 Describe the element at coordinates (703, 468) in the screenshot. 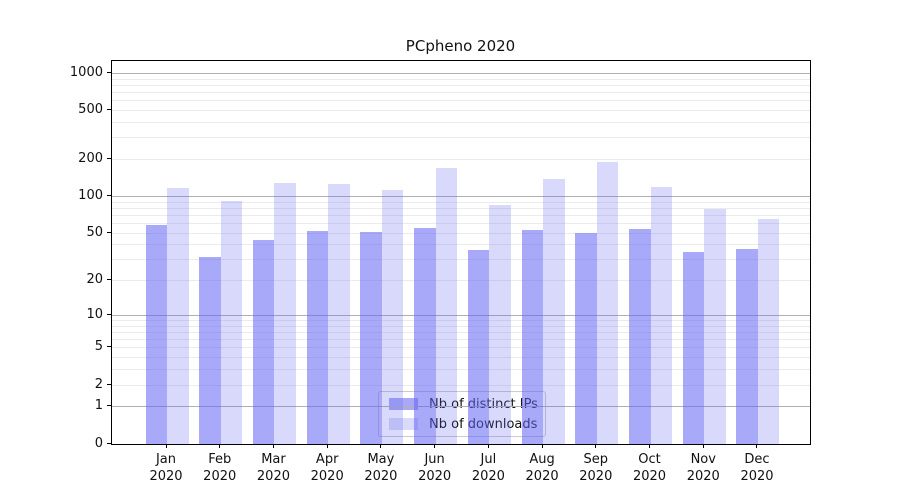

I see `x-tick-label: Nov 2020` at that location.